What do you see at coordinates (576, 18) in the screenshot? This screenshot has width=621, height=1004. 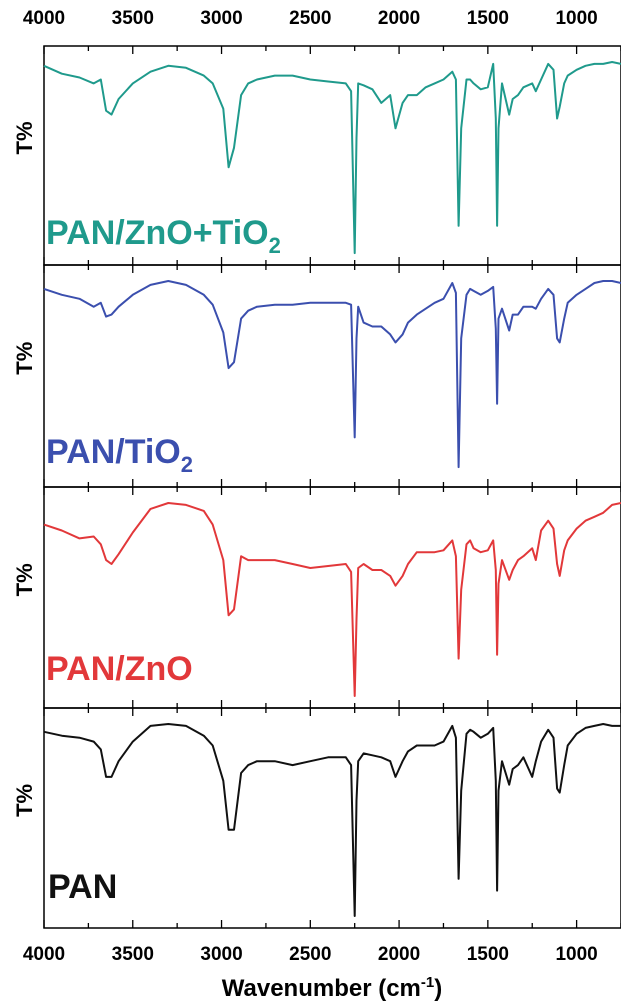 I see `top-tick-label: 1000` at bounding box center [576, 18].